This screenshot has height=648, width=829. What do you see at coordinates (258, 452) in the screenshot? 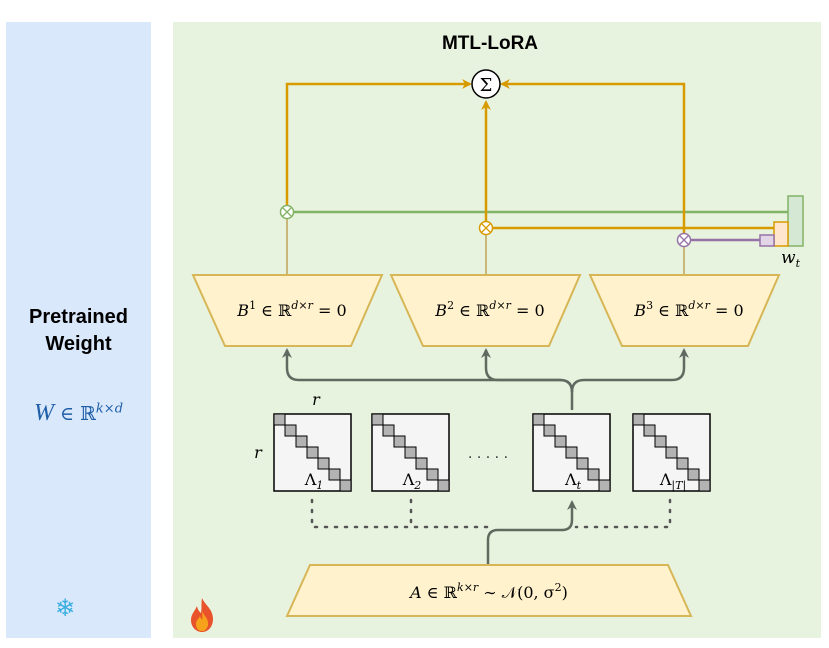
I see `dim-side-label: r` at bounding box center [258, 452].